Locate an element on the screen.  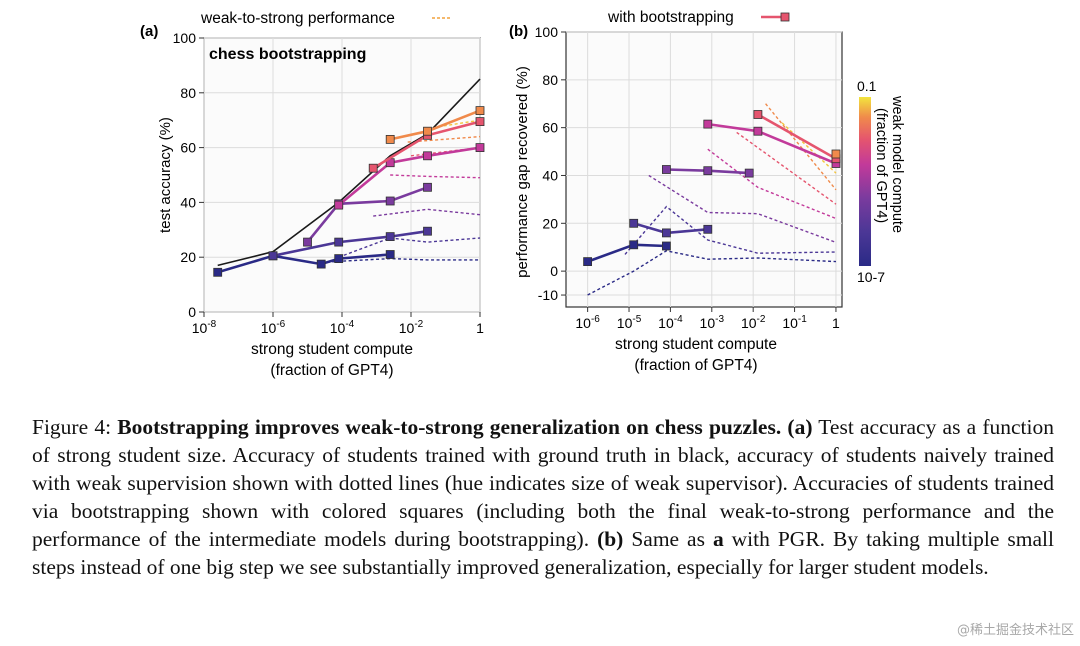
colorbar-title-line2: (fraction of GPT4) is located at coordinates (881, 165).